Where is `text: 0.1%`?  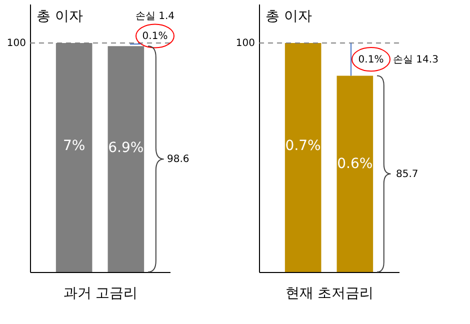 text: 0.1% is located at coordinates (155, 36).